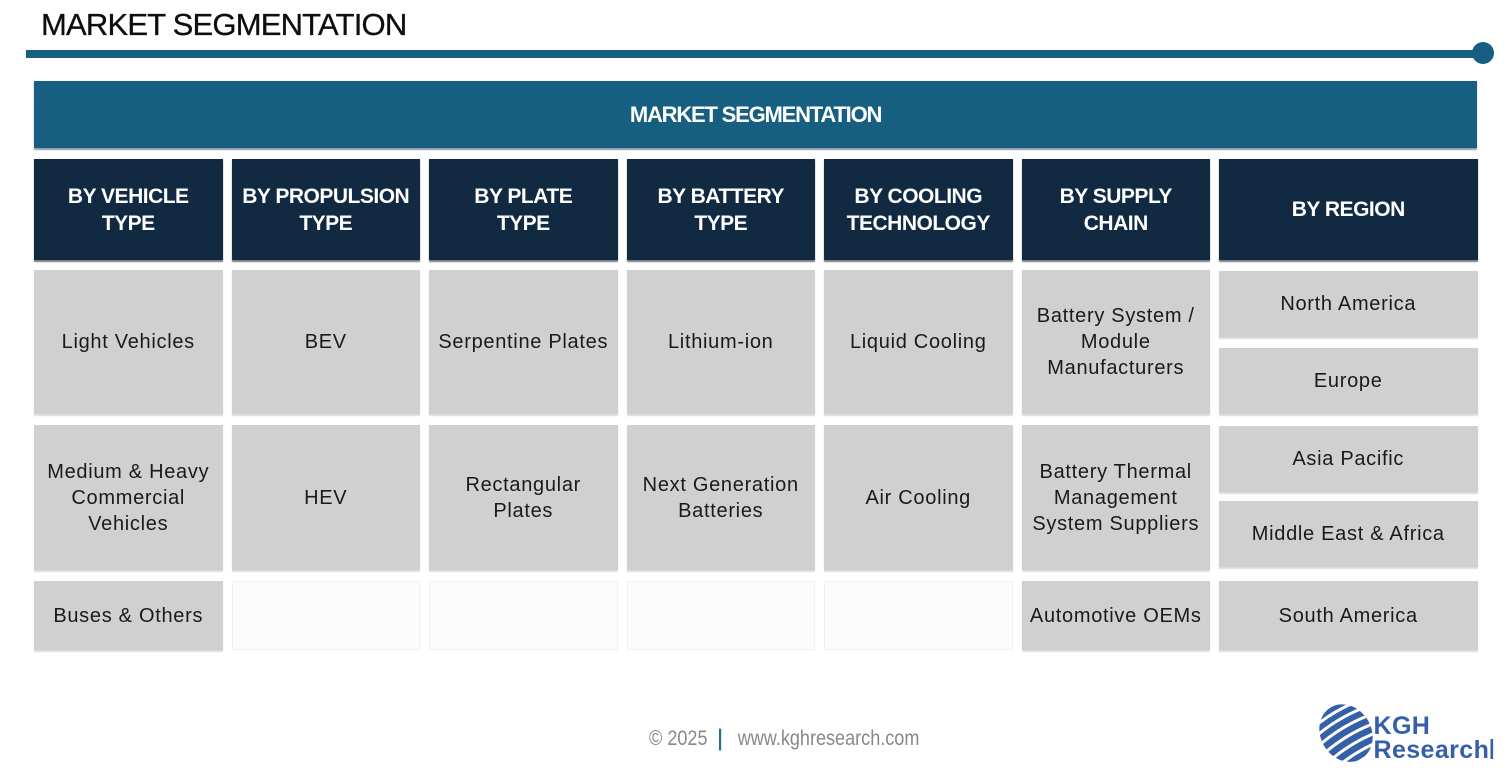  I want to click on svg-text: KGH, so click(1402, 726).